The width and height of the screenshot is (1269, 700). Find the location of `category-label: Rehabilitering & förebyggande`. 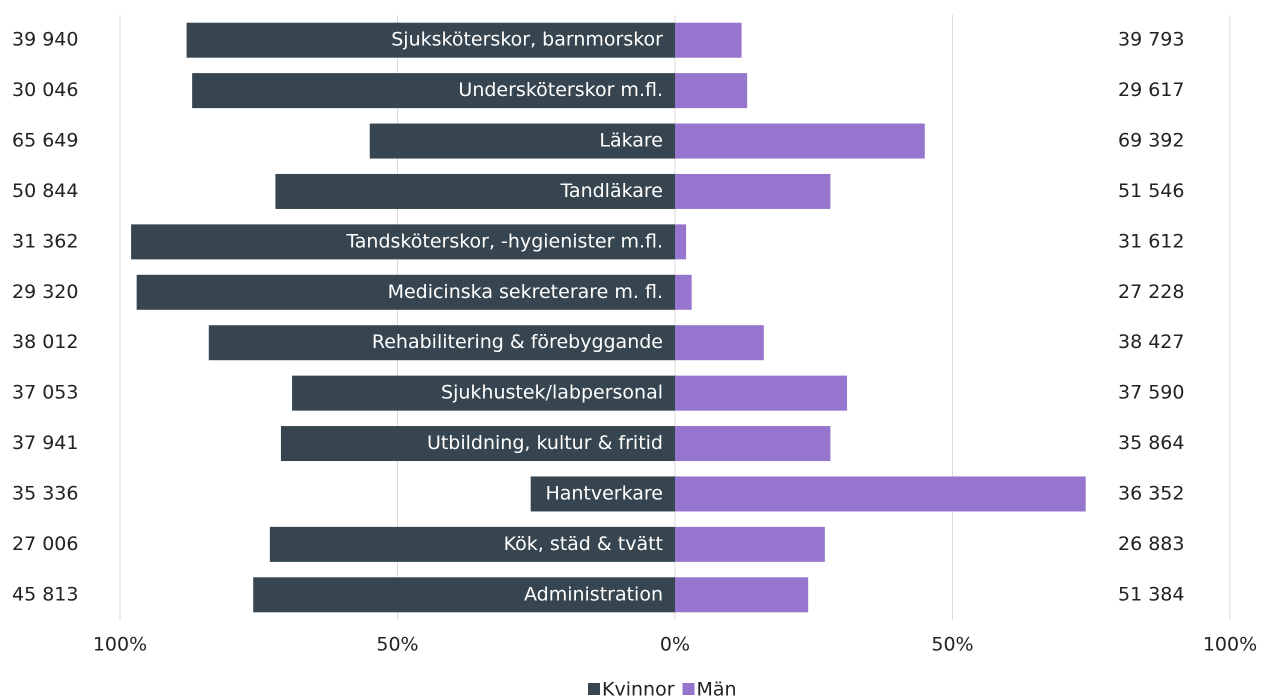

category-label: Rehabilitering & förebyggande is located at coordinates (517, 342).